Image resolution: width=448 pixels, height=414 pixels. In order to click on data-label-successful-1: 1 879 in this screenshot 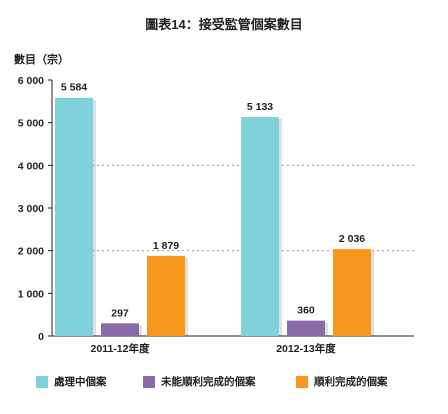, I will do `click(166, 246)`.